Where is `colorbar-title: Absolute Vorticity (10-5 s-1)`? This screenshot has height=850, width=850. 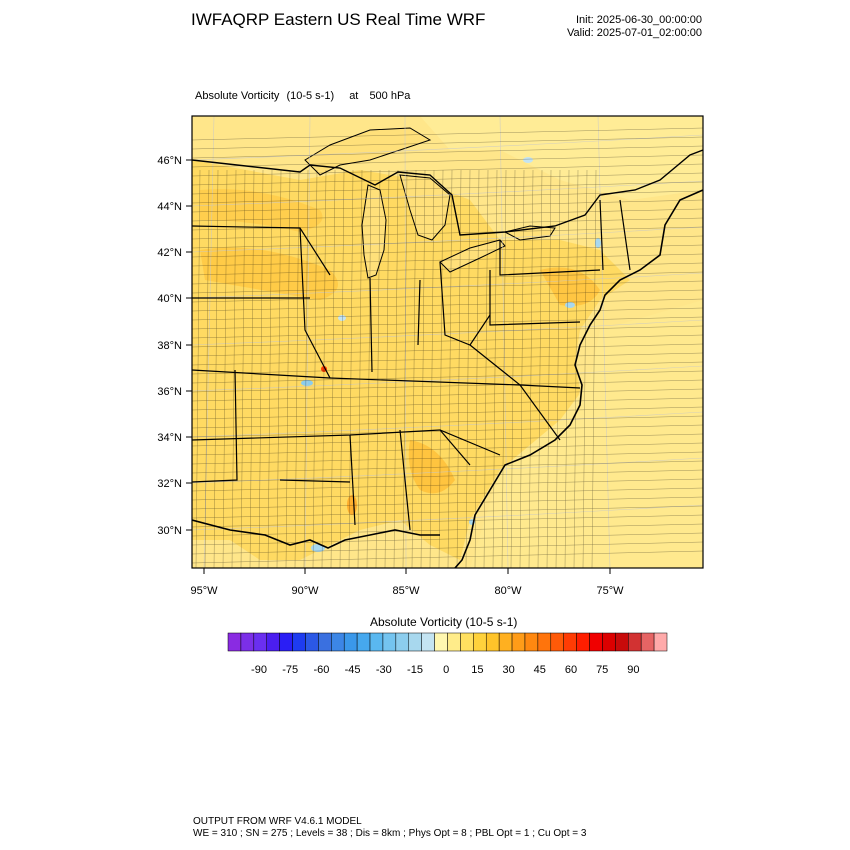
colorbar-title: Absolute Vorticity (10-5 s-1) is located at coordinates (444, 622).